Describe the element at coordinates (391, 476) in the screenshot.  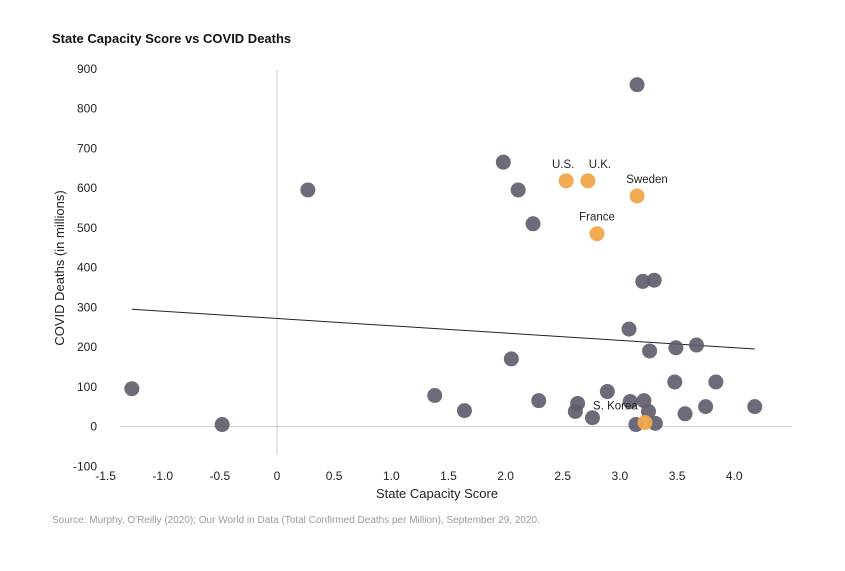
I see `x-tick-label: 1.0` at that location.